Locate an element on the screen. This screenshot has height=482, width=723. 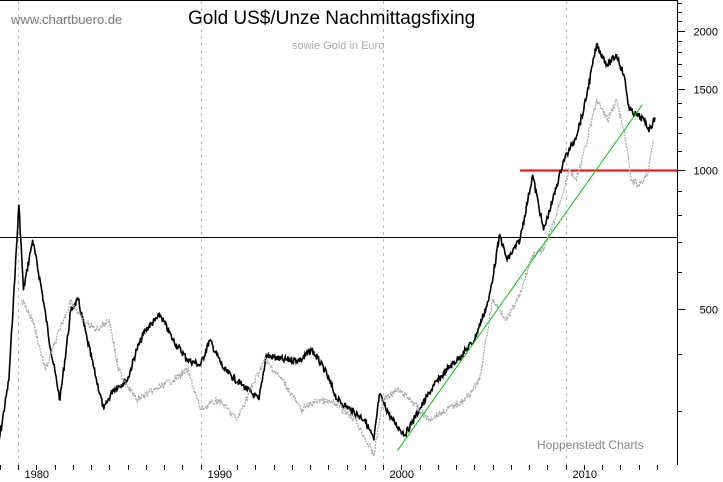
x-tick-label: 1980 is located at coordinates (37, 475).